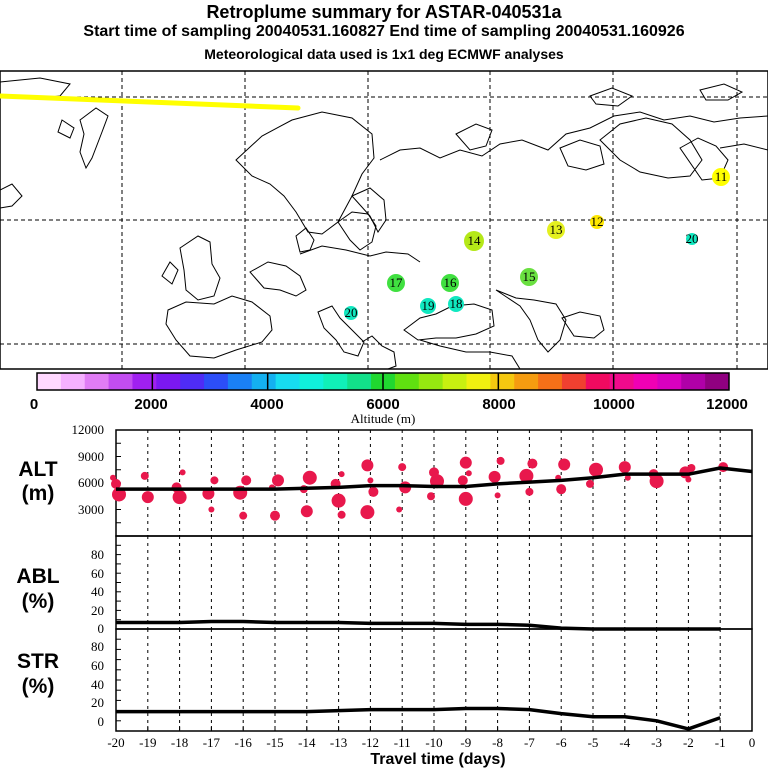 This screenshot has width=768, height=768. I want to click on colorbar-tick: 0, so click(34, 404).